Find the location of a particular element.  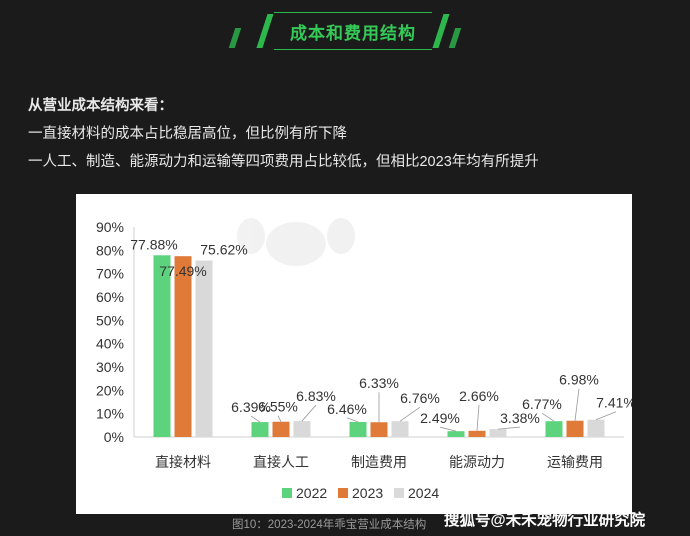

data-label: 6.83% is located at coordinates (316, 396).